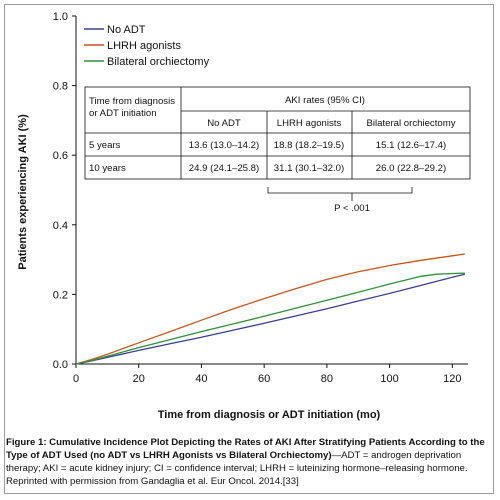 The width and height of the screenshot is (500, 500). What do you see at coordinates (309, 145) in the screenshot?
I see `table-cell-5y-lhrh: 18.8 (18.2–19.5)` at bounding box center [309, 145].